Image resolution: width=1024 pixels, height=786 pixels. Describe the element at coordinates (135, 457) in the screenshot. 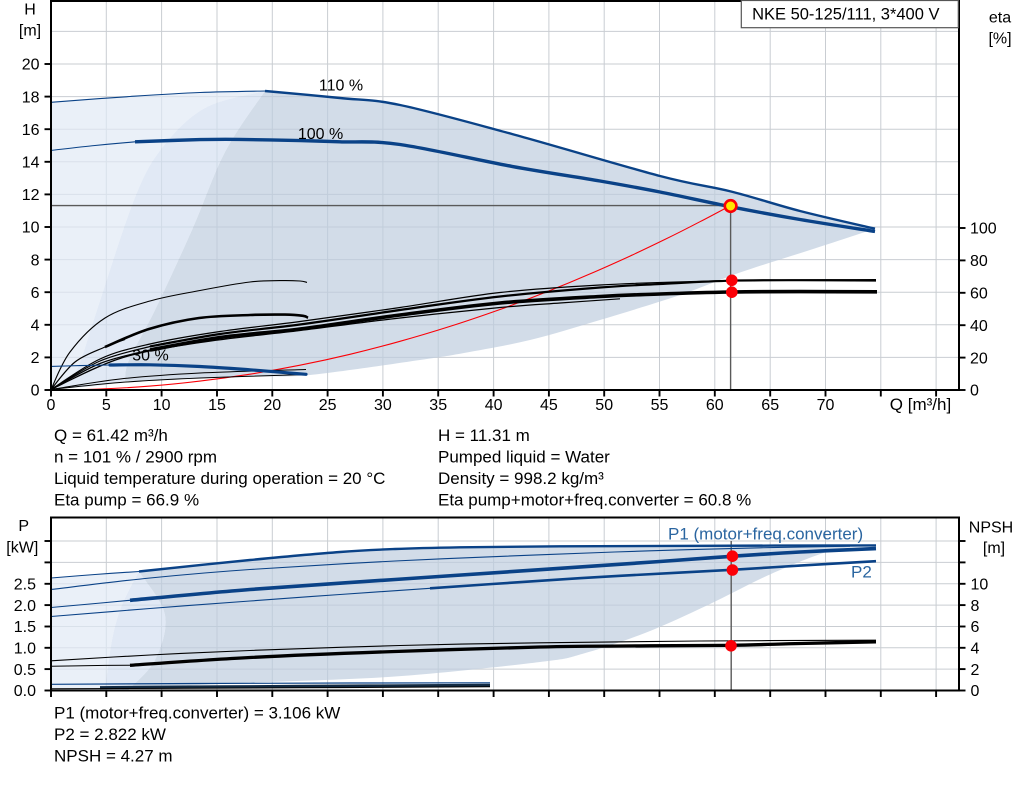

I see `svg-text: n = 101 % / 2900 rpm` at that location.